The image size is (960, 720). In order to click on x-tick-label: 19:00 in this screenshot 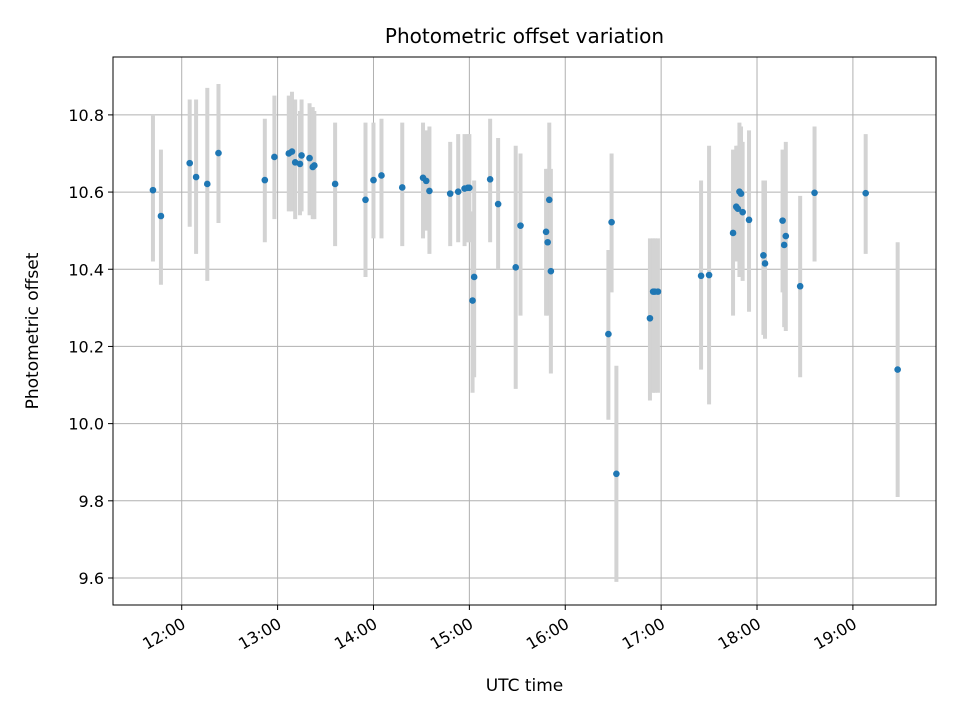, I will do `click(834, 634)`.